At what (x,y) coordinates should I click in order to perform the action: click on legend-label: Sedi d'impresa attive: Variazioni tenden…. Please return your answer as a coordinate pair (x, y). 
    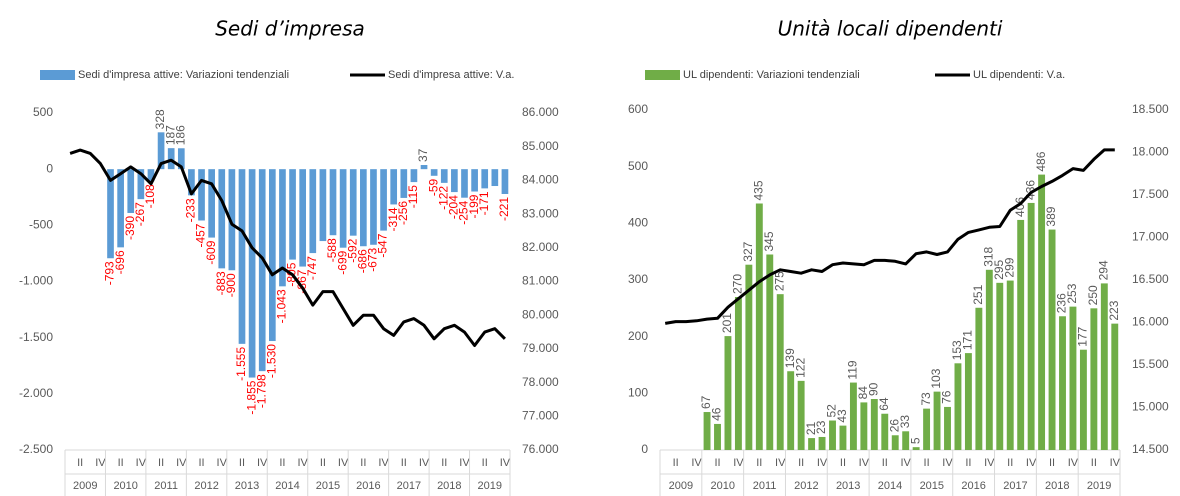
    Looking at the image, I should click on (183, 75).